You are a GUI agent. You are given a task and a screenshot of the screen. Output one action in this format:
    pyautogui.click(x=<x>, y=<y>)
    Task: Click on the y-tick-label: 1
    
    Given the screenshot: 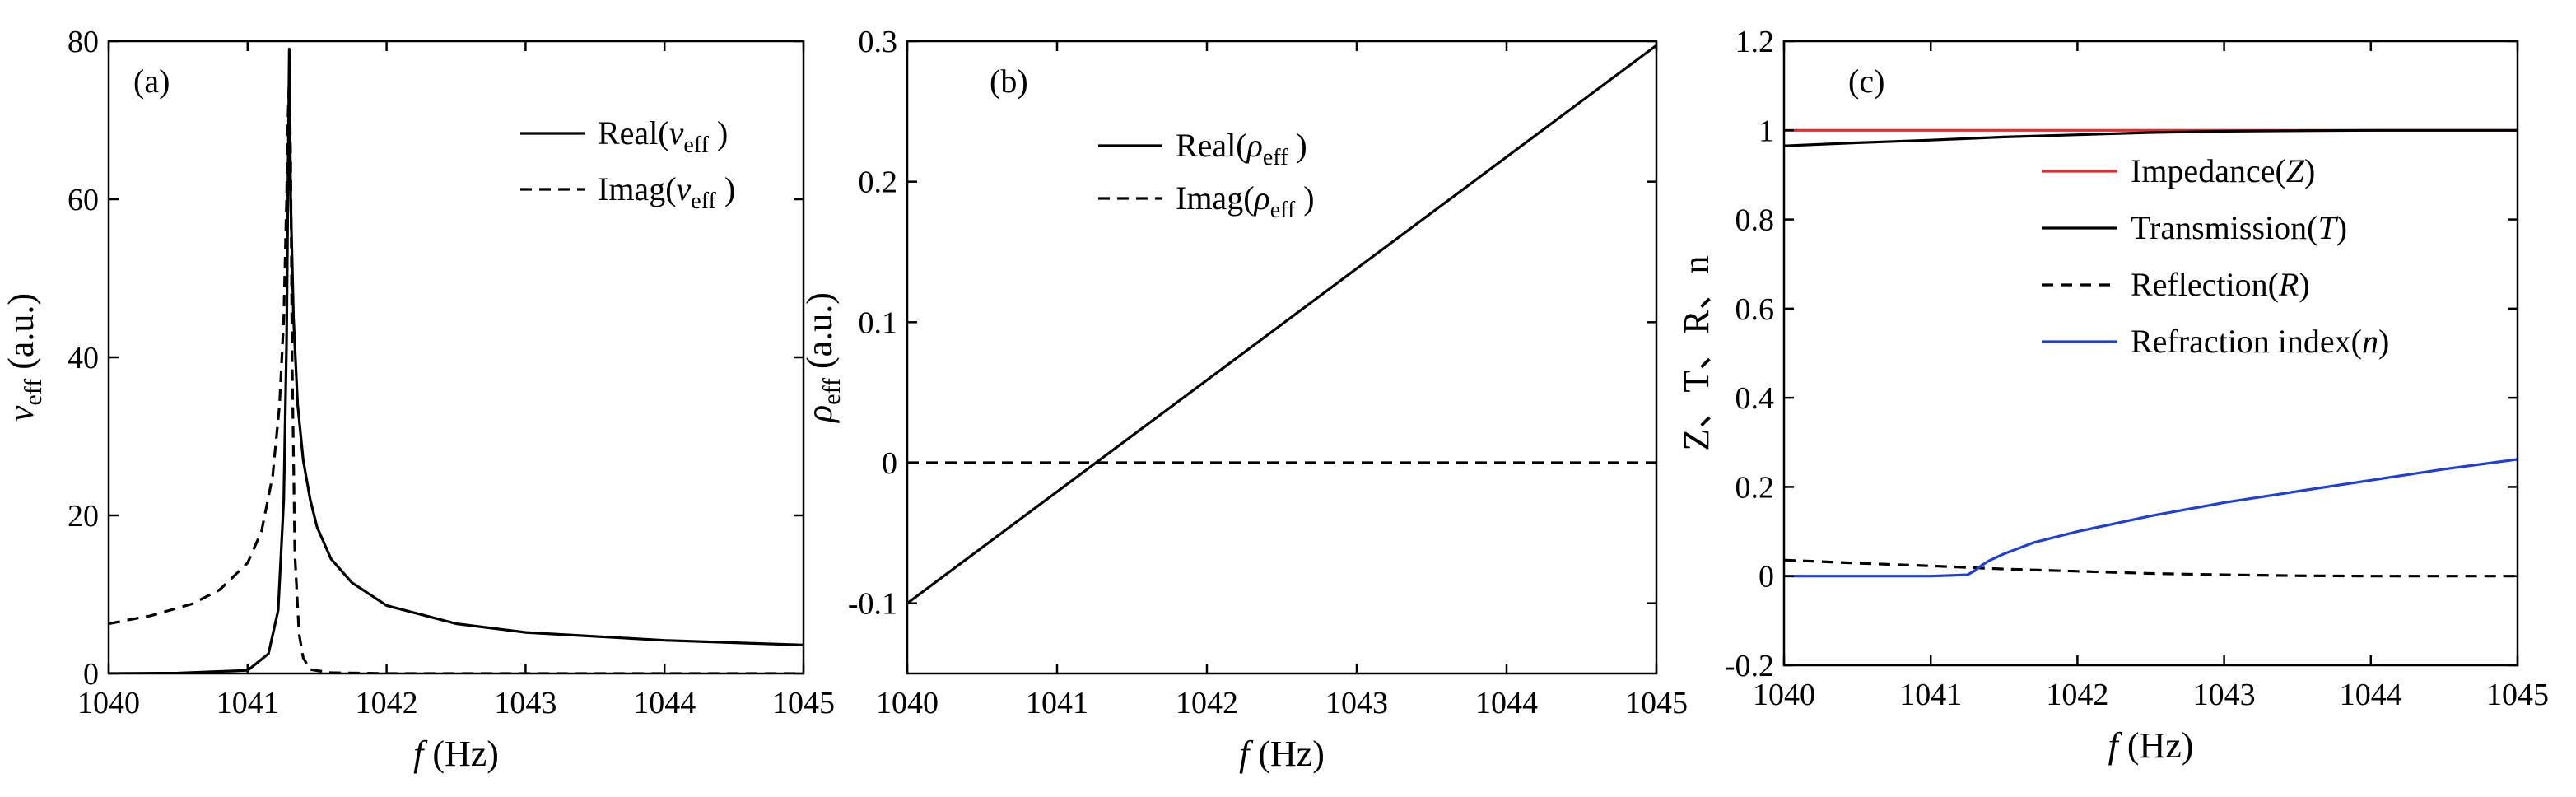 What is the action you would take?
    pyautogui.click(x=1766, y=131)
    